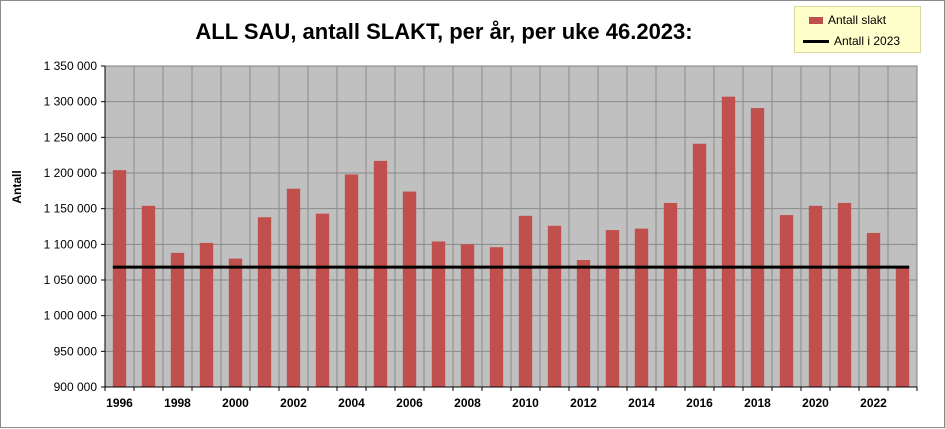 This screenshot has height=429, width=945. I want to click on legend-swatch-line, so click(816, 41).